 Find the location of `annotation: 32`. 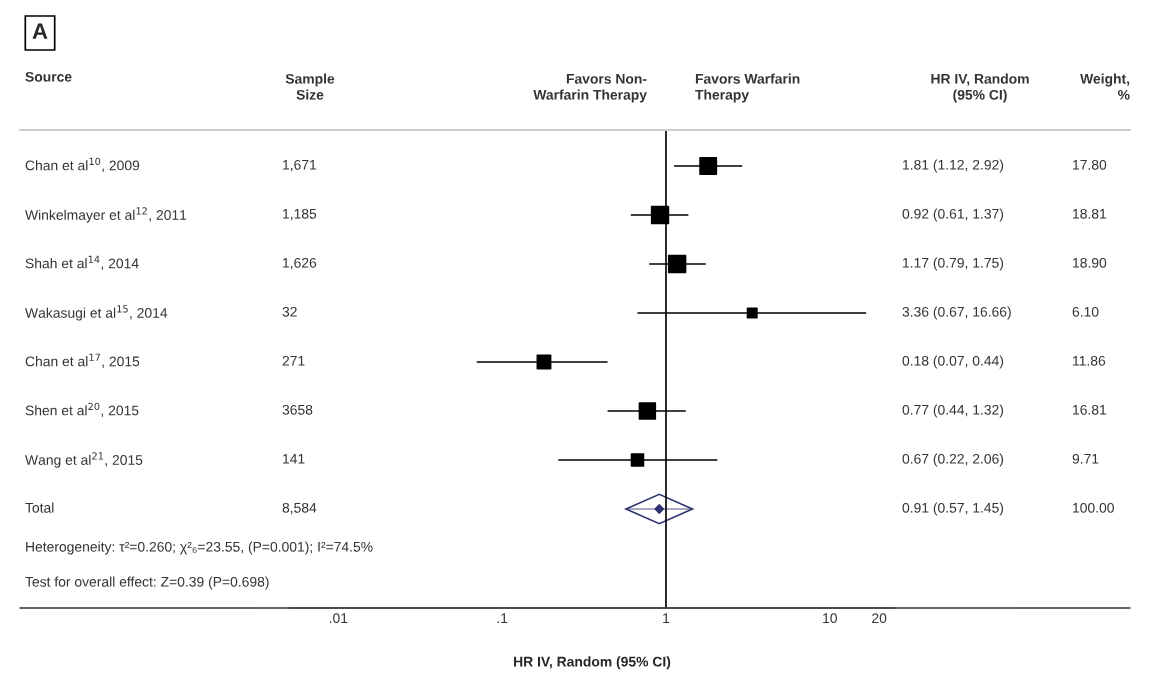

annotation: 32 is located at coordinates (289, 311).